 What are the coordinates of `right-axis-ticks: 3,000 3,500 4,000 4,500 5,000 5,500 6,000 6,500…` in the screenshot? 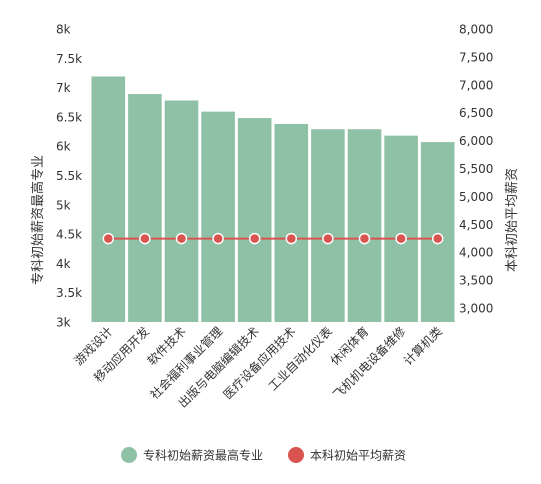 It's located at (476, 169).